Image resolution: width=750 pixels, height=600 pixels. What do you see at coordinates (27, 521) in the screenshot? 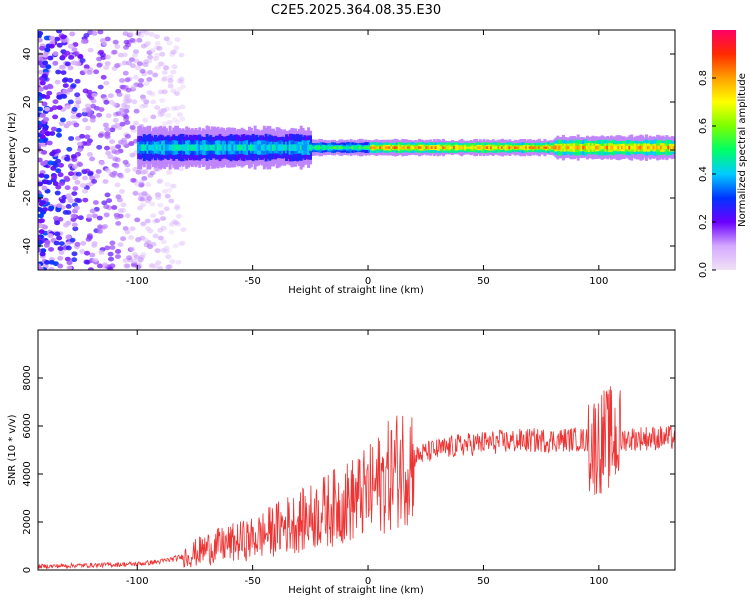
I see `snr-y-tick-label: 2000` at bounding box center [27, 521].